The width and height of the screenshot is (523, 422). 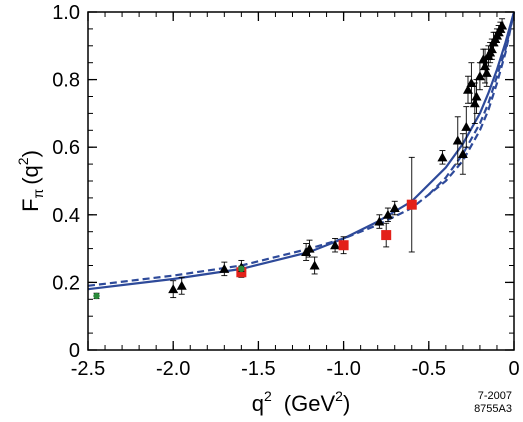 What do you see at coordinates (30, 153) in the screenshot?
I see `y-axis-title-paren-close: )` at bounding box center [30, 153].